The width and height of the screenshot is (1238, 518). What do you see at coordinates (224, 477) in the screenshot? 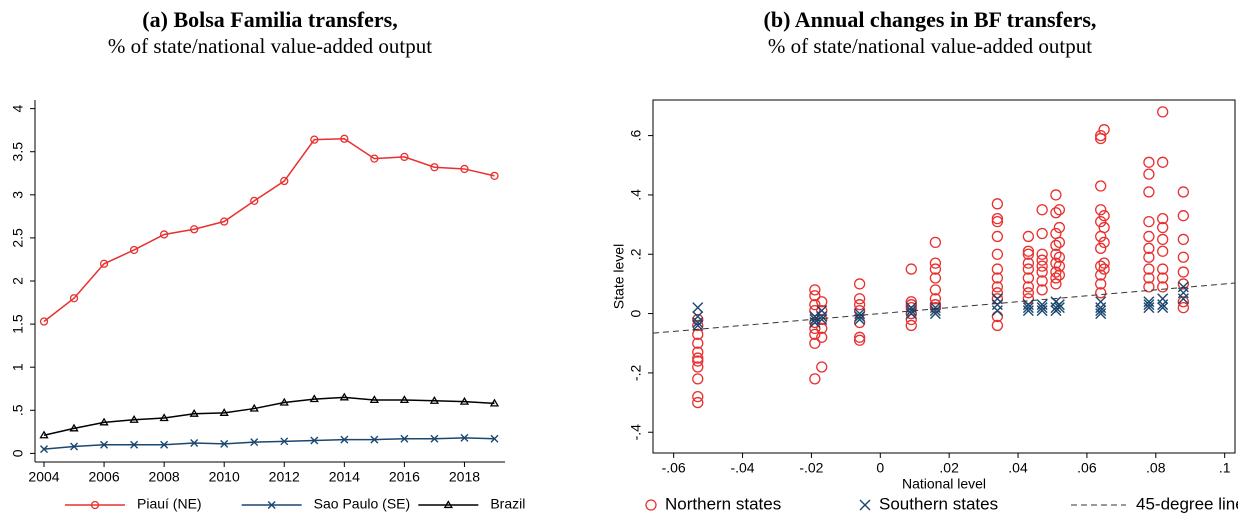
I see `x-tick-label: 2010` at bounding box center [224, 477].